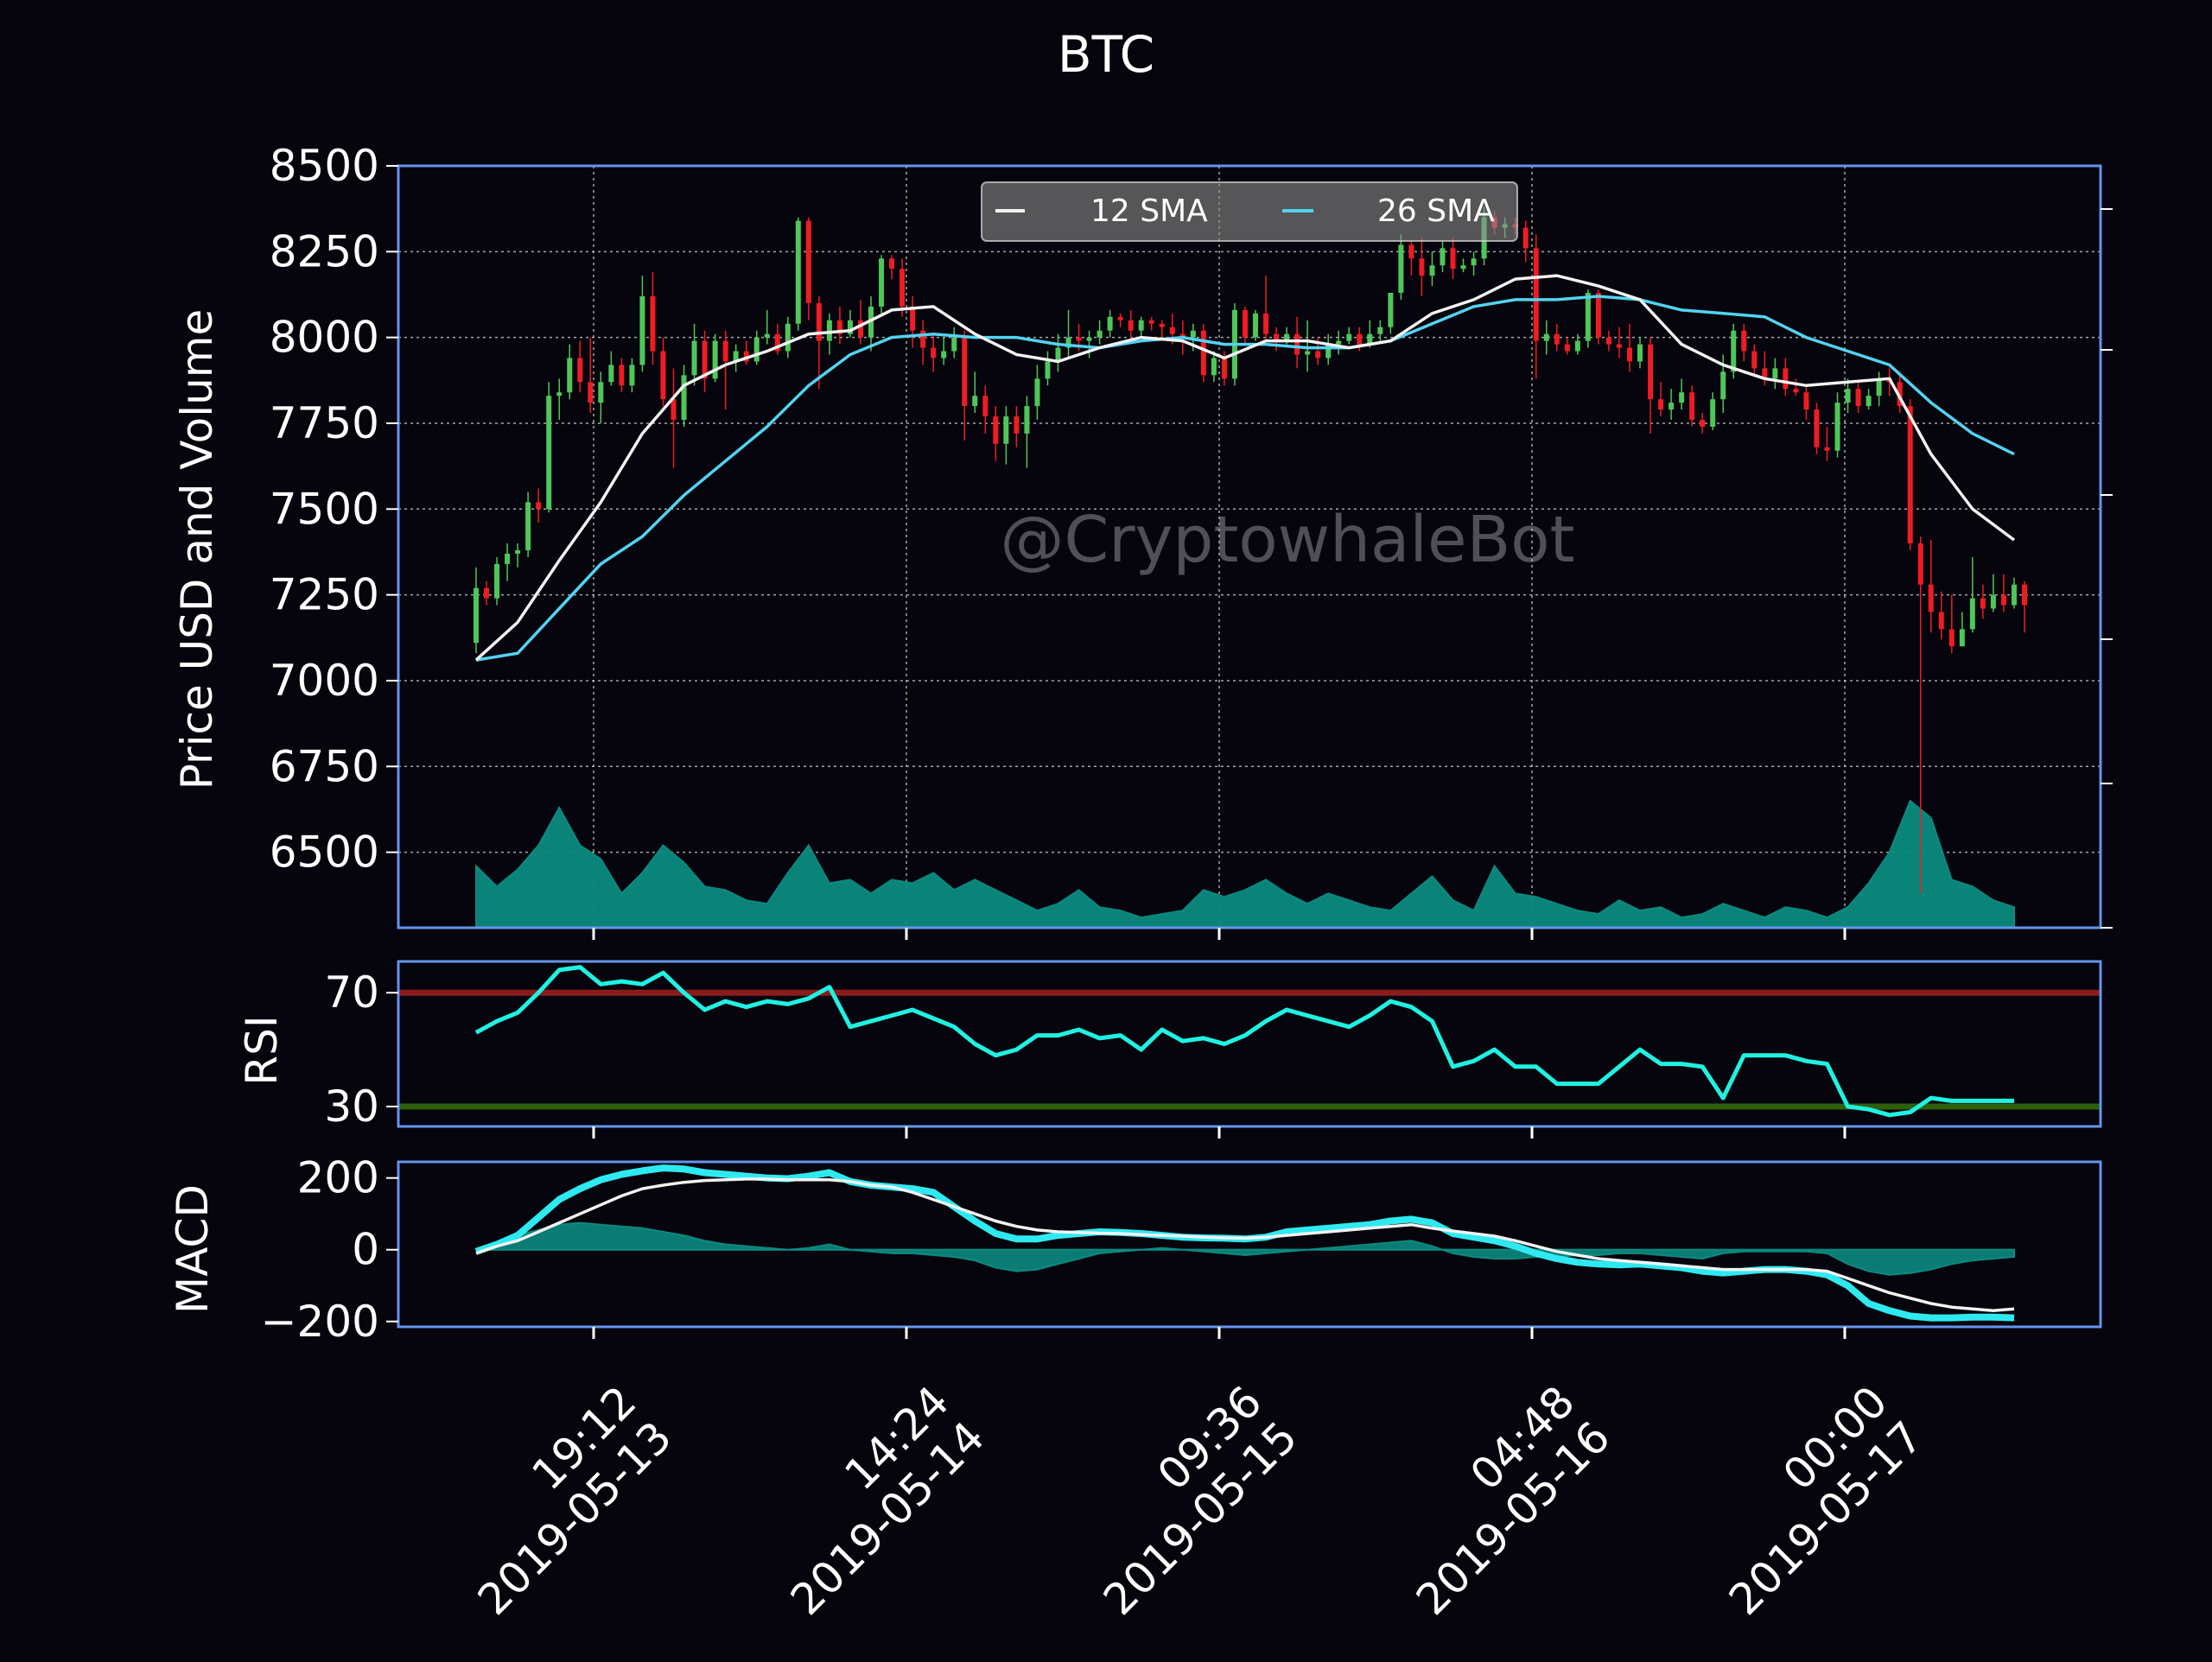 The width and height of the screenshot is (2212, 1662). What do you see at coordinates (1249, 211) in the screenshot?
I see `legend-box` at bounding box center [1249, 211].